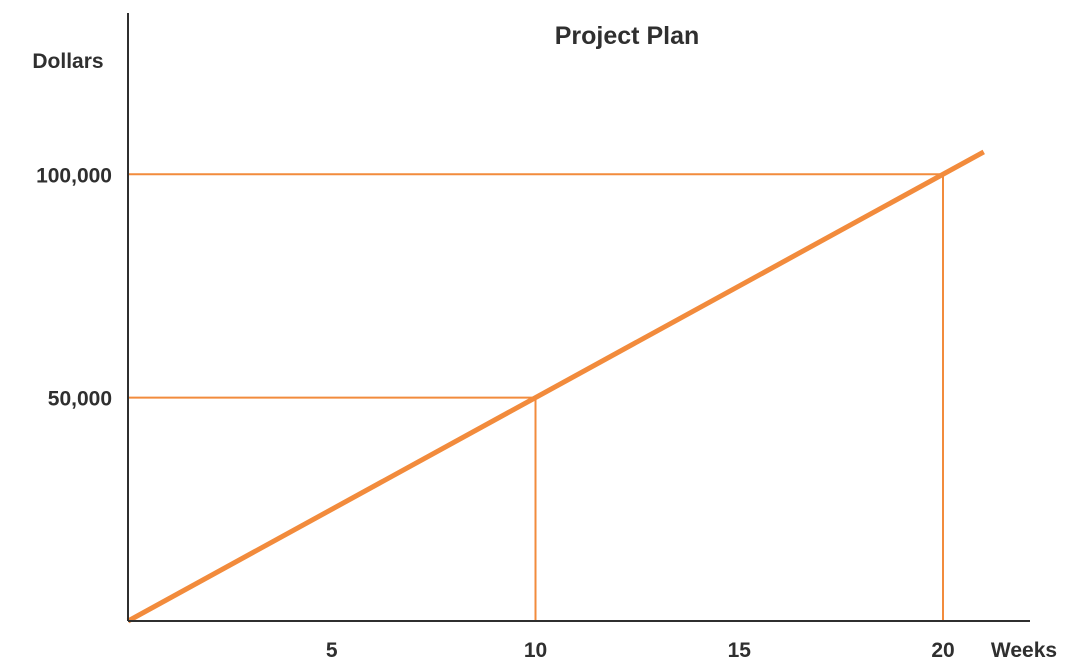  I want to click on x-tick-label: 10, so click(535, 650).